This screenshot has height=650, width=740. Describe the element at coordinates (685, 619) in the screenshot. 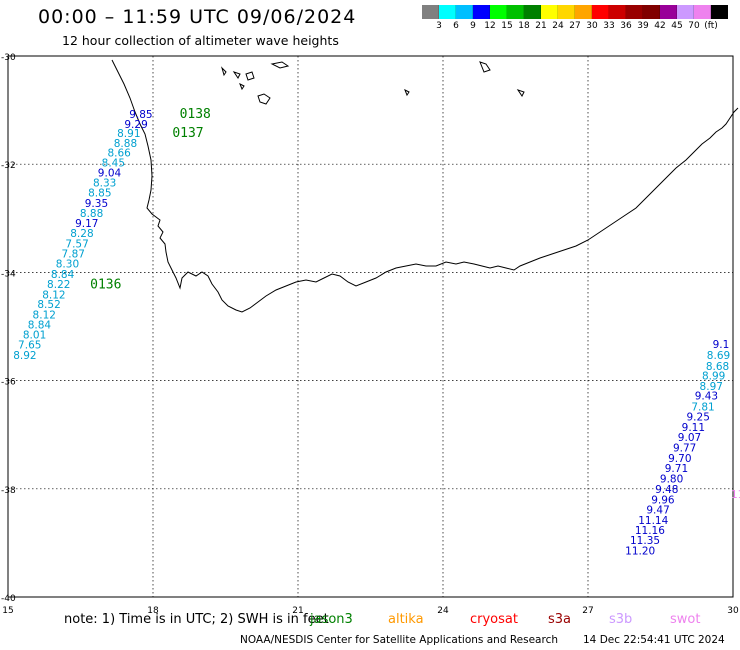

I see `sat-swot: swot` at that location.